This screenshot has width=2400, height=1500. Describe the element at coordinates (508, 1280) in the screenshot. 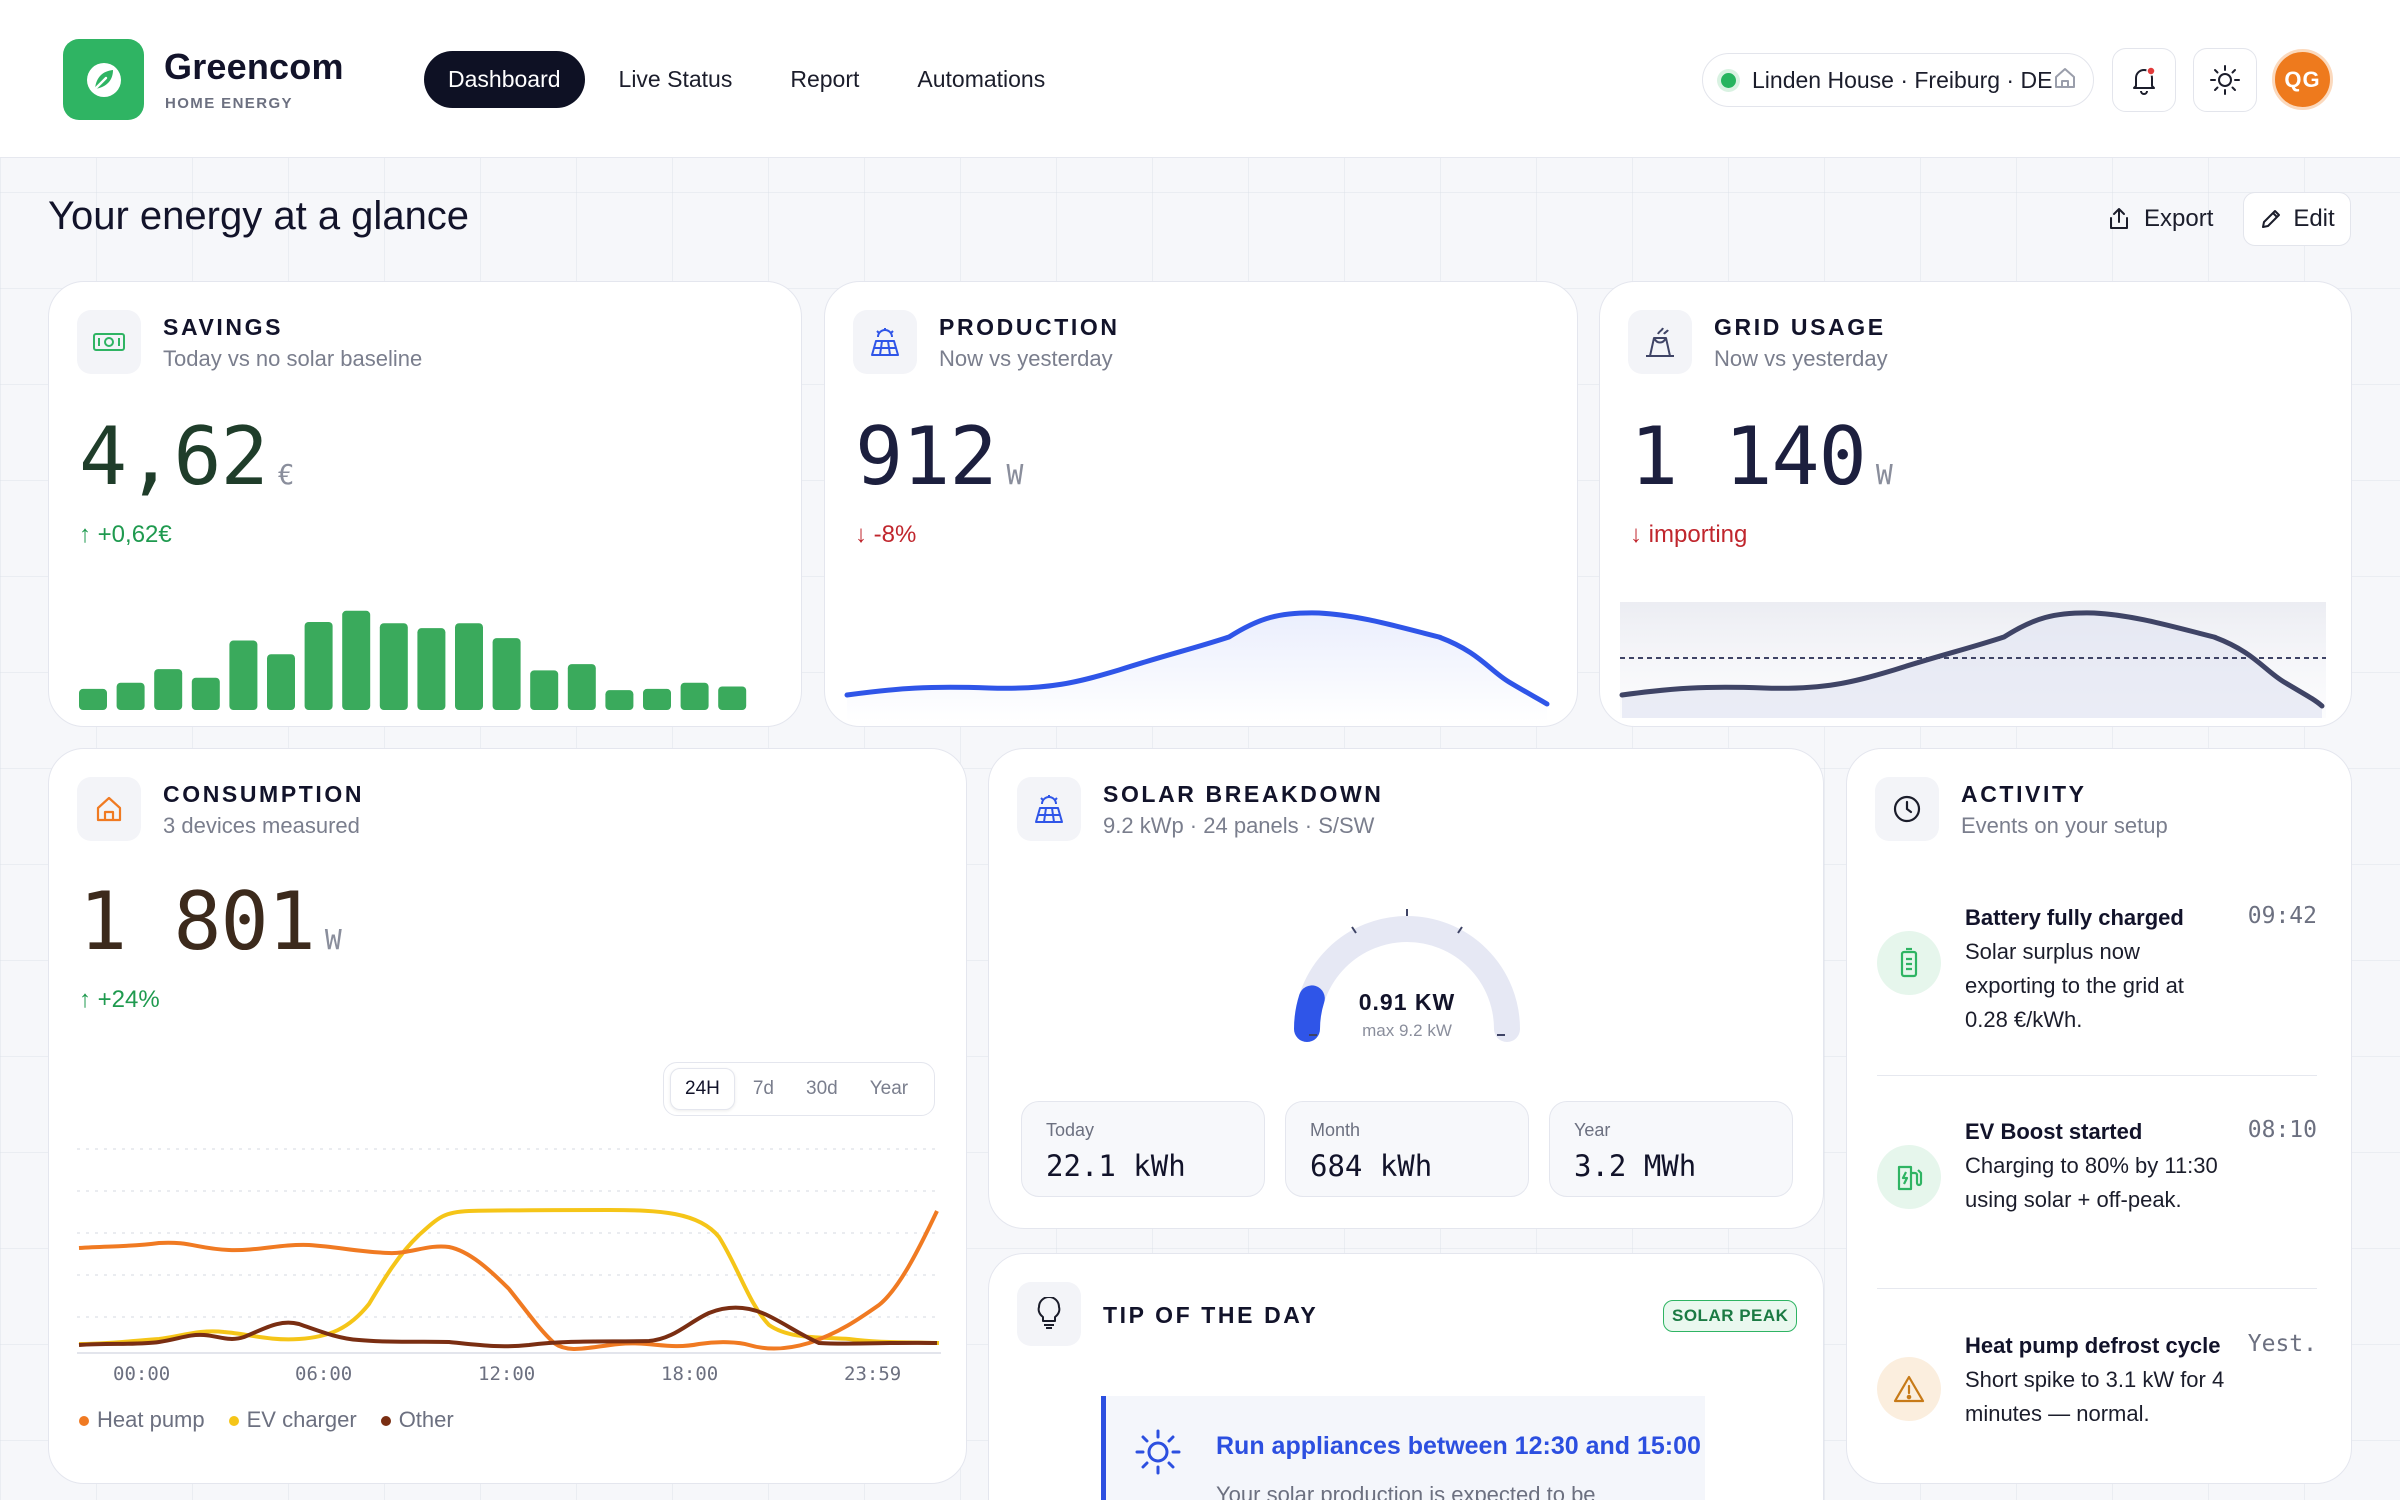

I see `heat-pump-series` at that location.